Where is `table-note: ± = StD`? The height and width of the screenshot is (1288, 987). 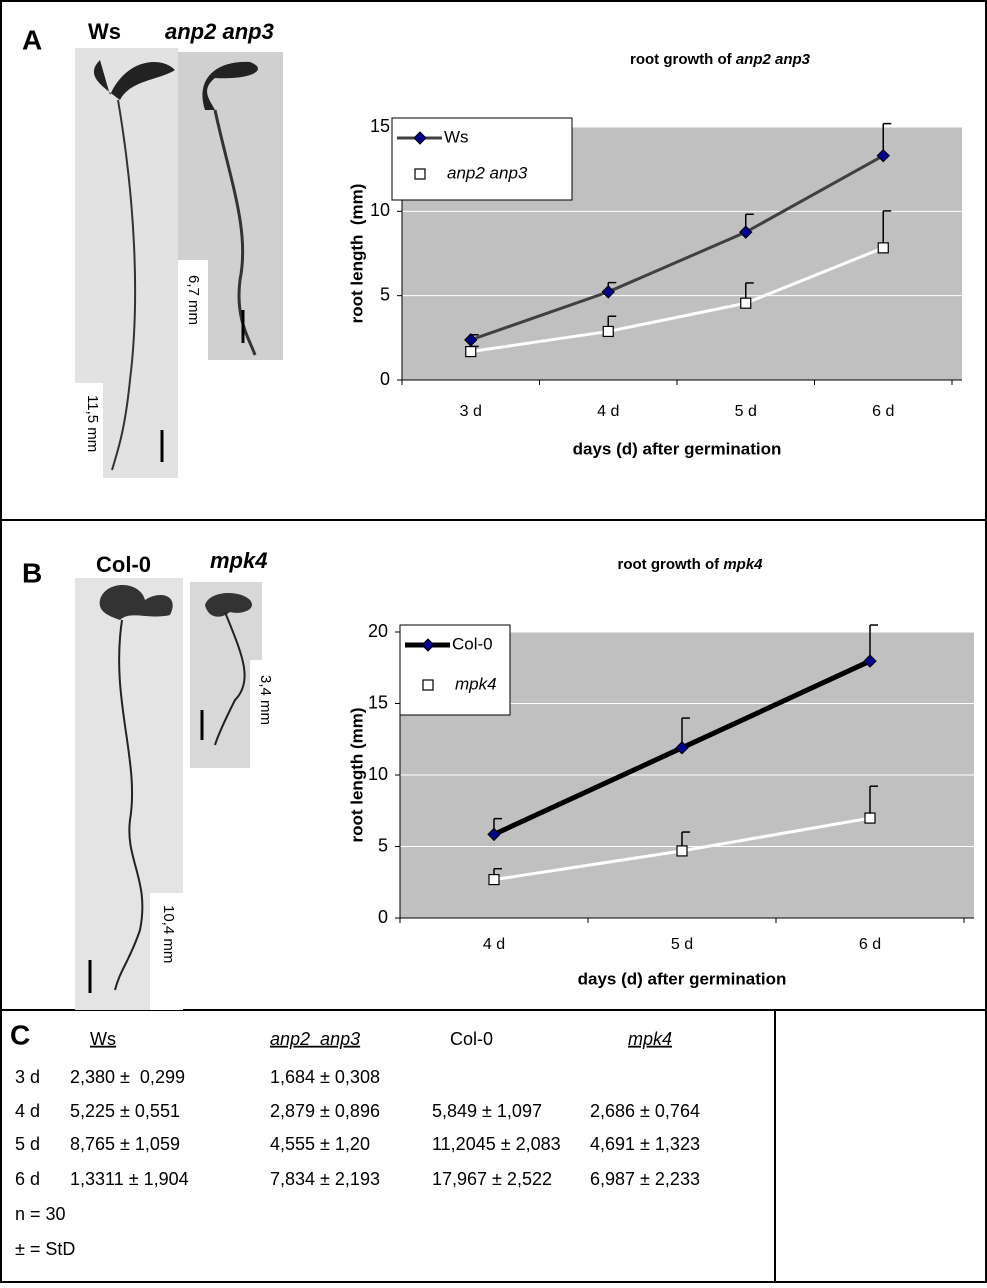
table-note: ± = StD is located at coordinates (45, 1249).